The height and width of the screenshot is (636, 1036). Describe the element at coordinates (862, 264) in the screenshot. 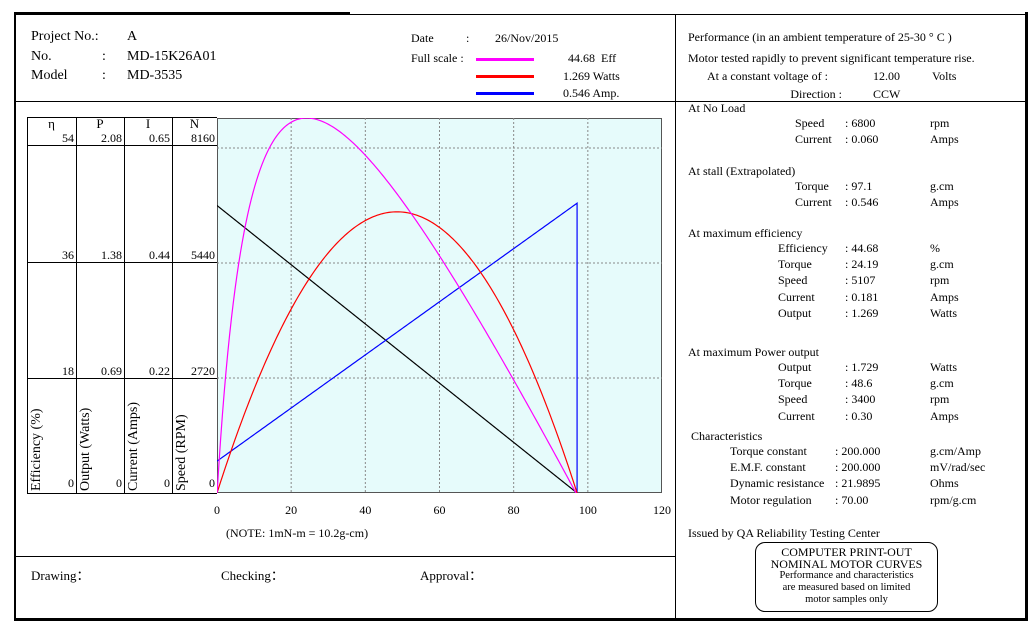

I see `row-value: : 24.19` at that location.